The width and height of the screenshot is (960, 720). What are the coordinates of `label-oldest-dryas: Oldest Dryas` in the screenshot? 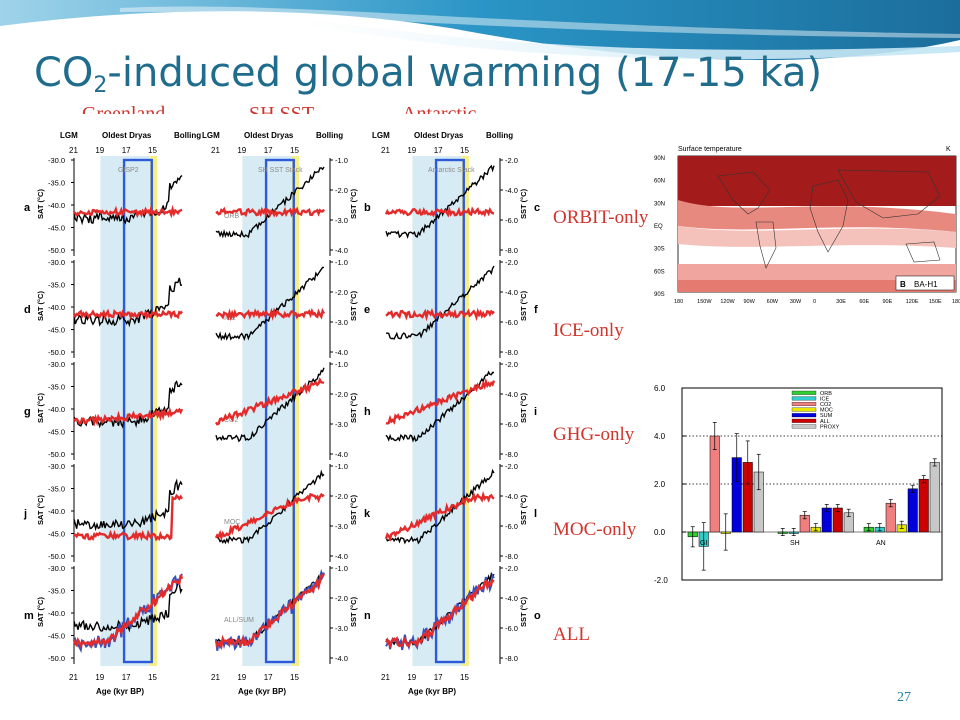 It's located at (439, 135).